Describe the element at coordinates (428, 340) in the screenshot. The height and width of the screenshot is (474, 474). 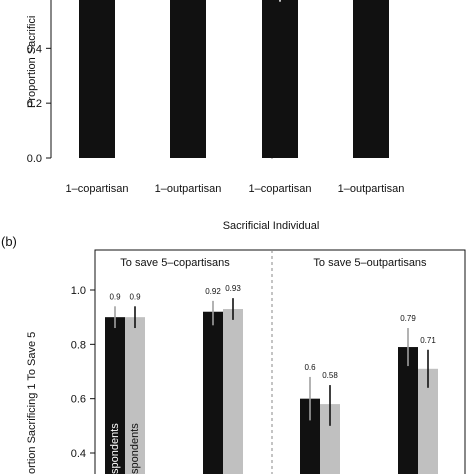
I see `panel-b-data-label: 0.71` at that location.